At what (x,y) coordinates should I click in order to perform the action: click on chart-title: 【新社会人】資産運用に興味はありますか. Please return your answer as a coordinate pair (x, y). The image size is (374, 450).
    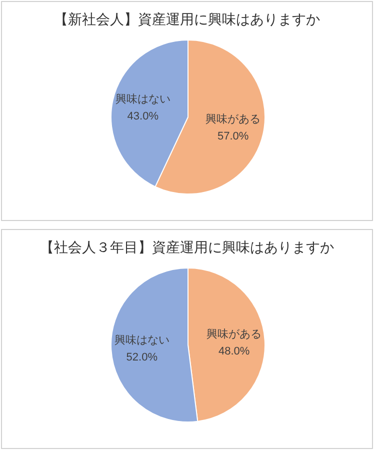
    Looking at the image, I should click on (187, 19).